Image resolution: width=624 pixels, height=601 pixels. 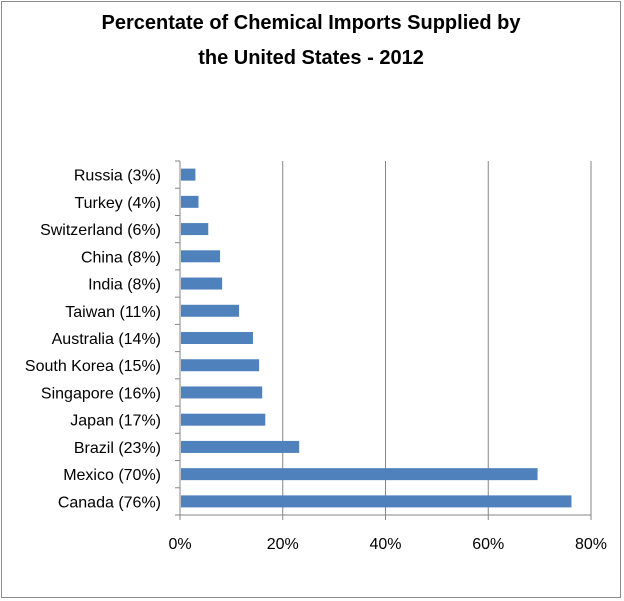 What do you see at coordinates (283, 544) in the screenshot?
I see `x-tick-label: 20%` at bounding box center [283, 544].